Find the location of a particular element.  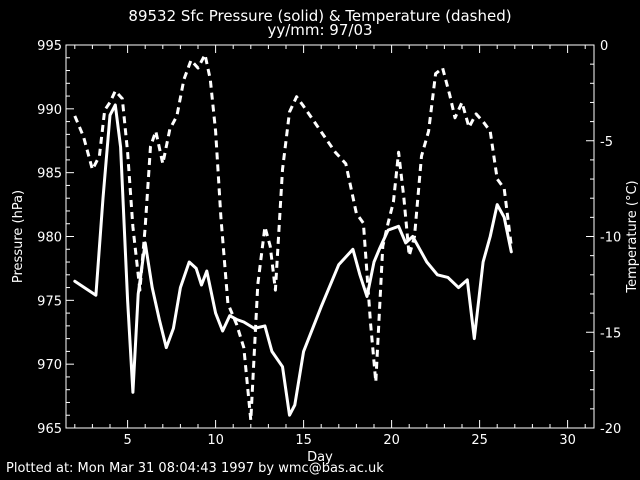

y-right-tick-label: 0 is located at coordinates (604, 46).